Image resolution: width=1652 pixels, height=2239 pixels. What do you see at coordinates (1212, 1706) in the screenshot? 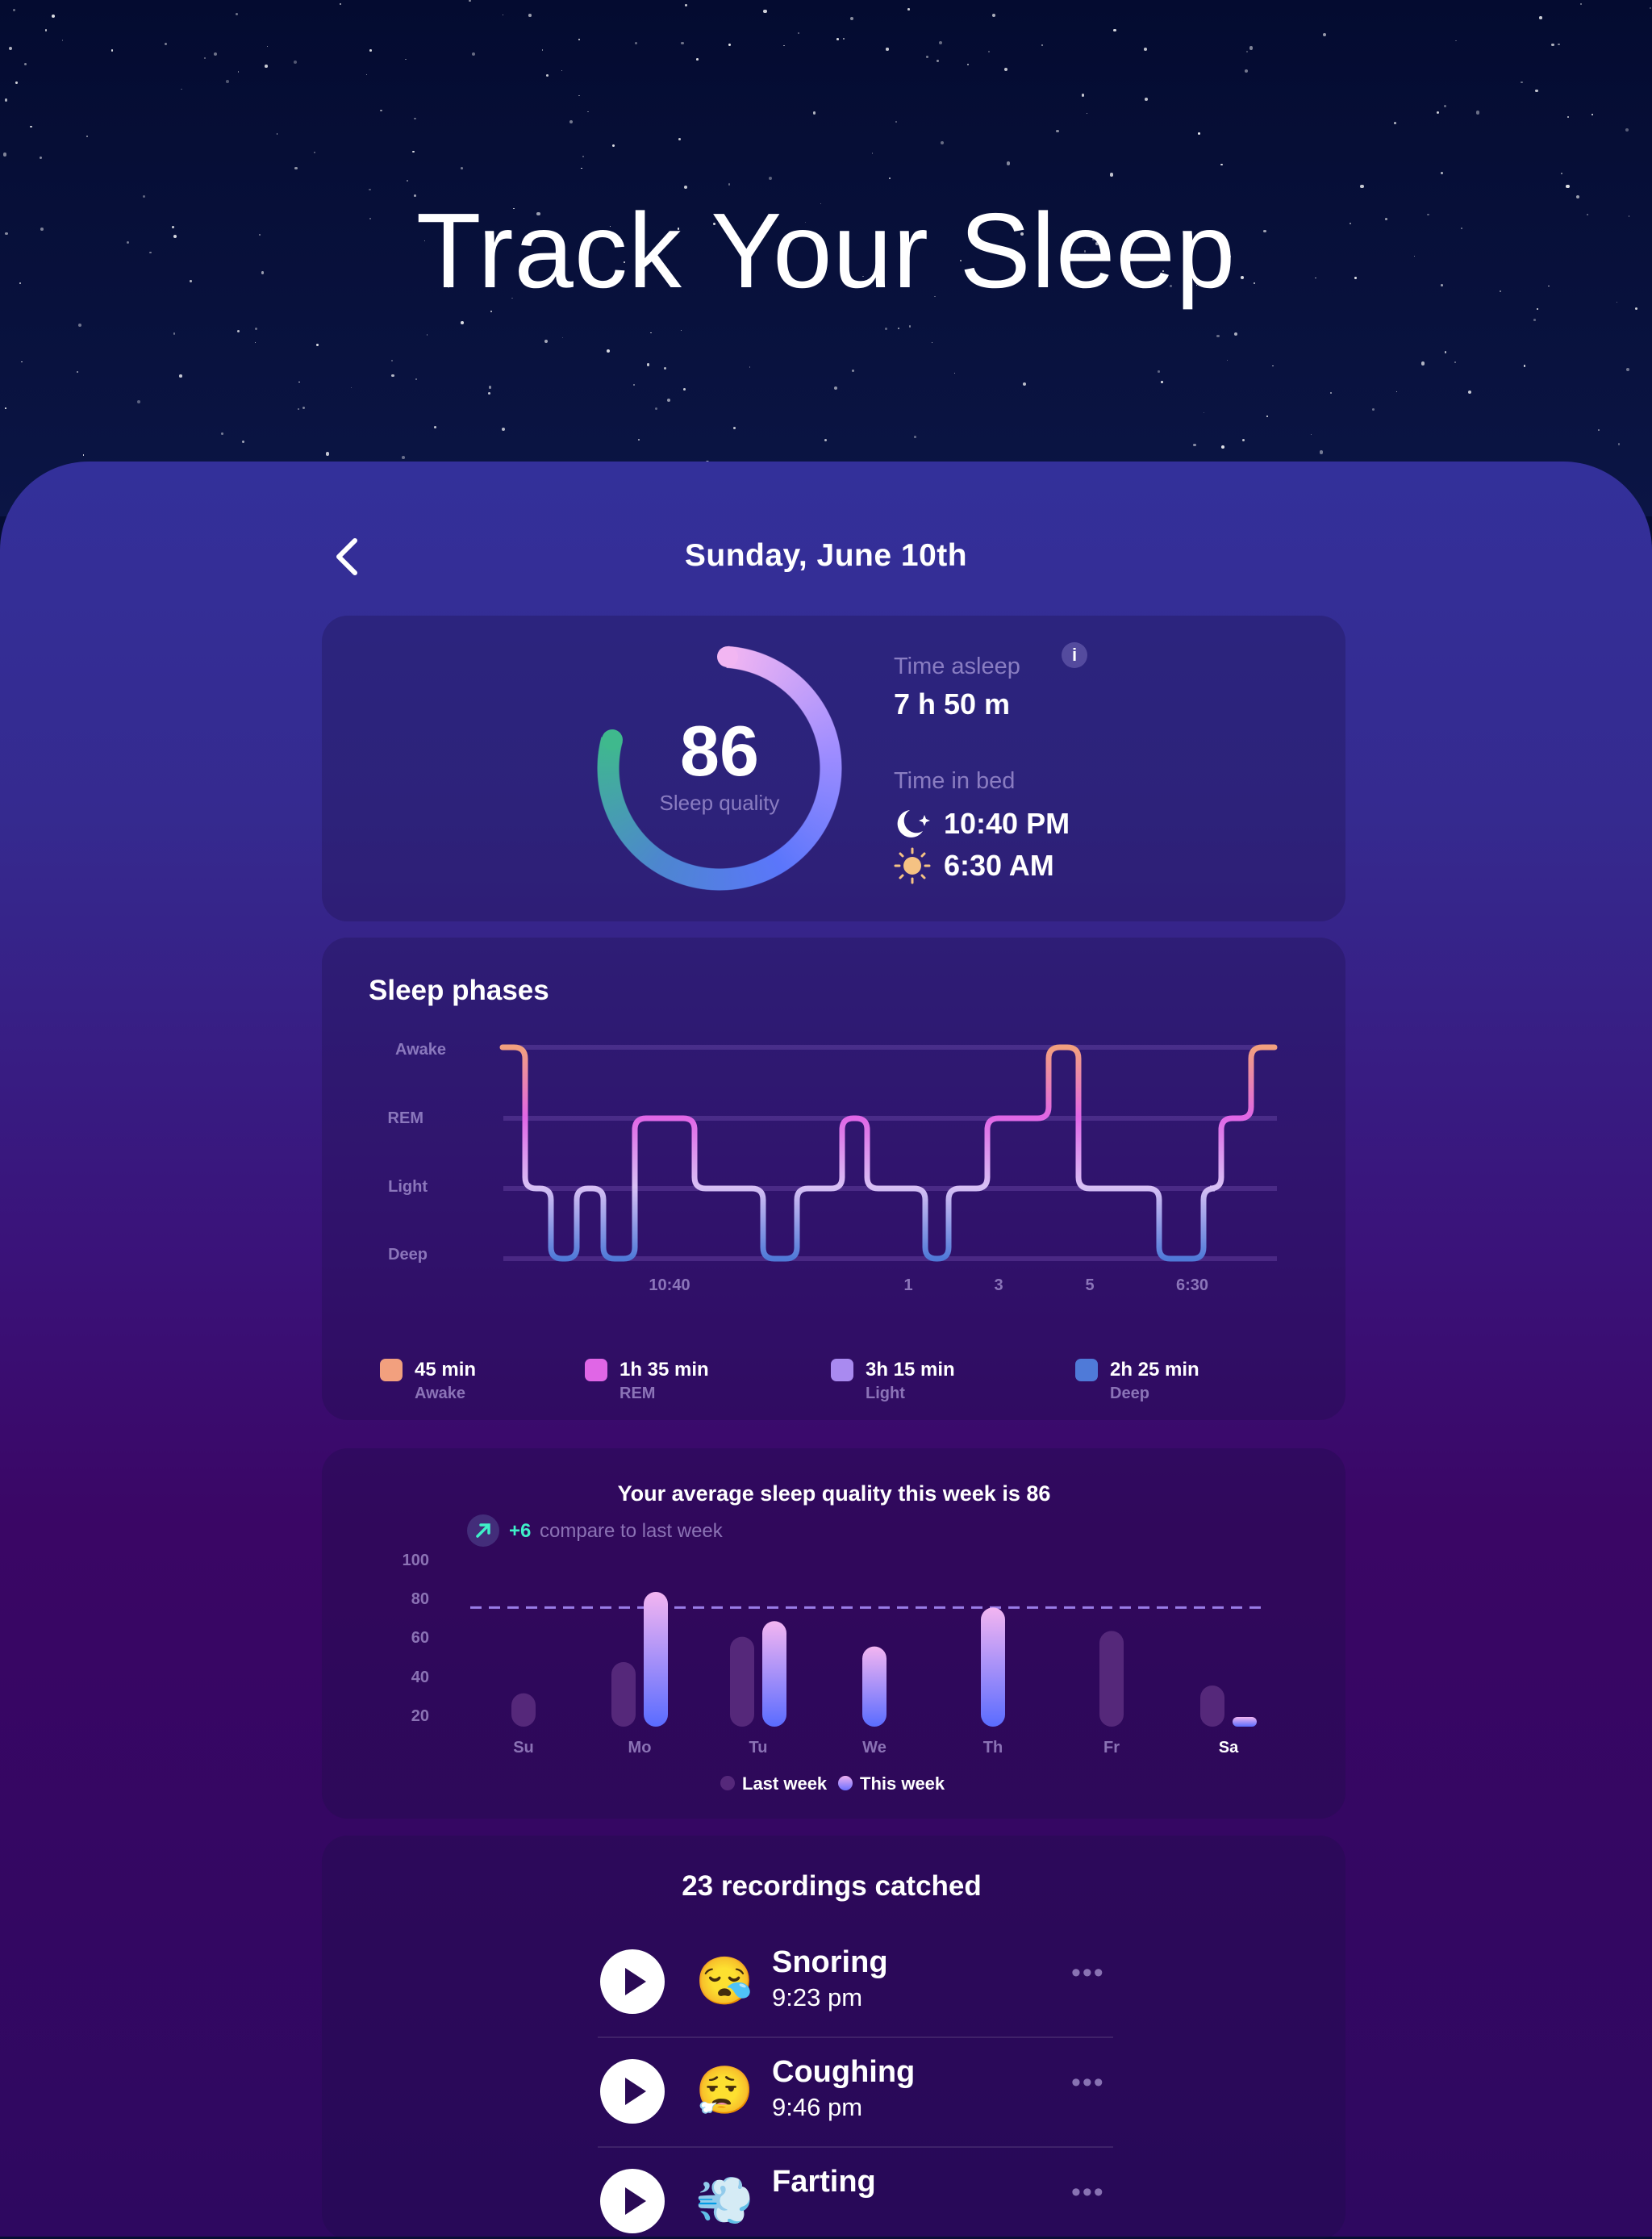
I see `bar-last-week-Sa` at bounding box center [1212, 1706].